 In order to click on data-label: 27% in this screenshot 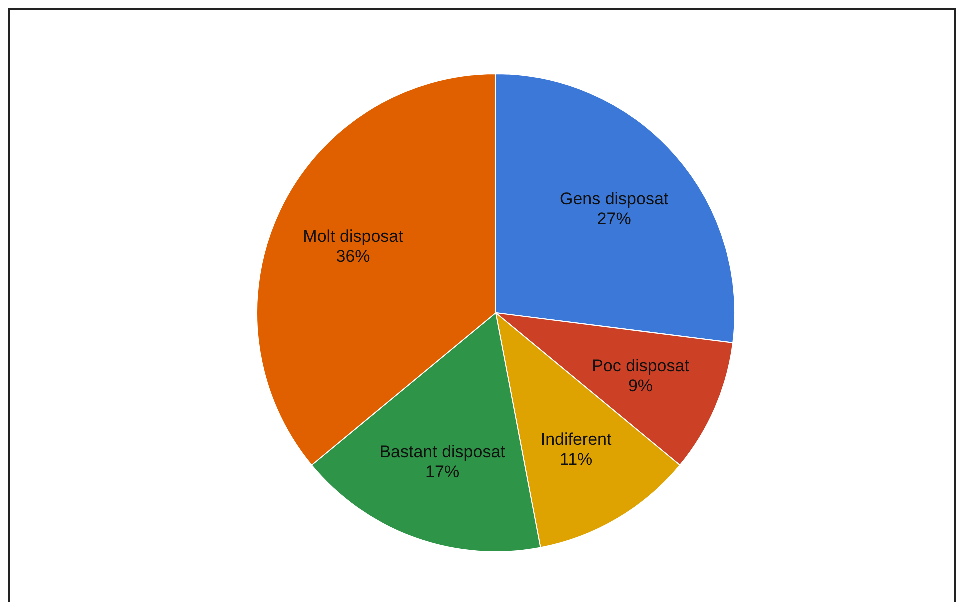, I will do `click(614, 219)`.